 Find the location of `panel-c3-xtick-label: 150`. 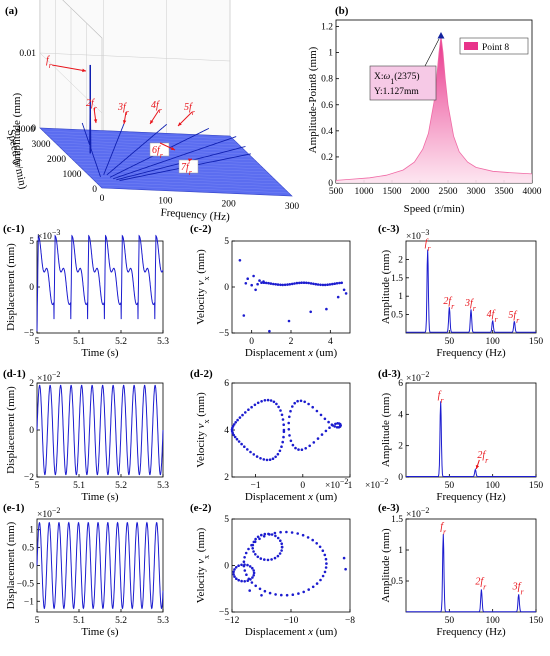

panel-c3-xtick-label: 150 is located at coordinates (536, 342).